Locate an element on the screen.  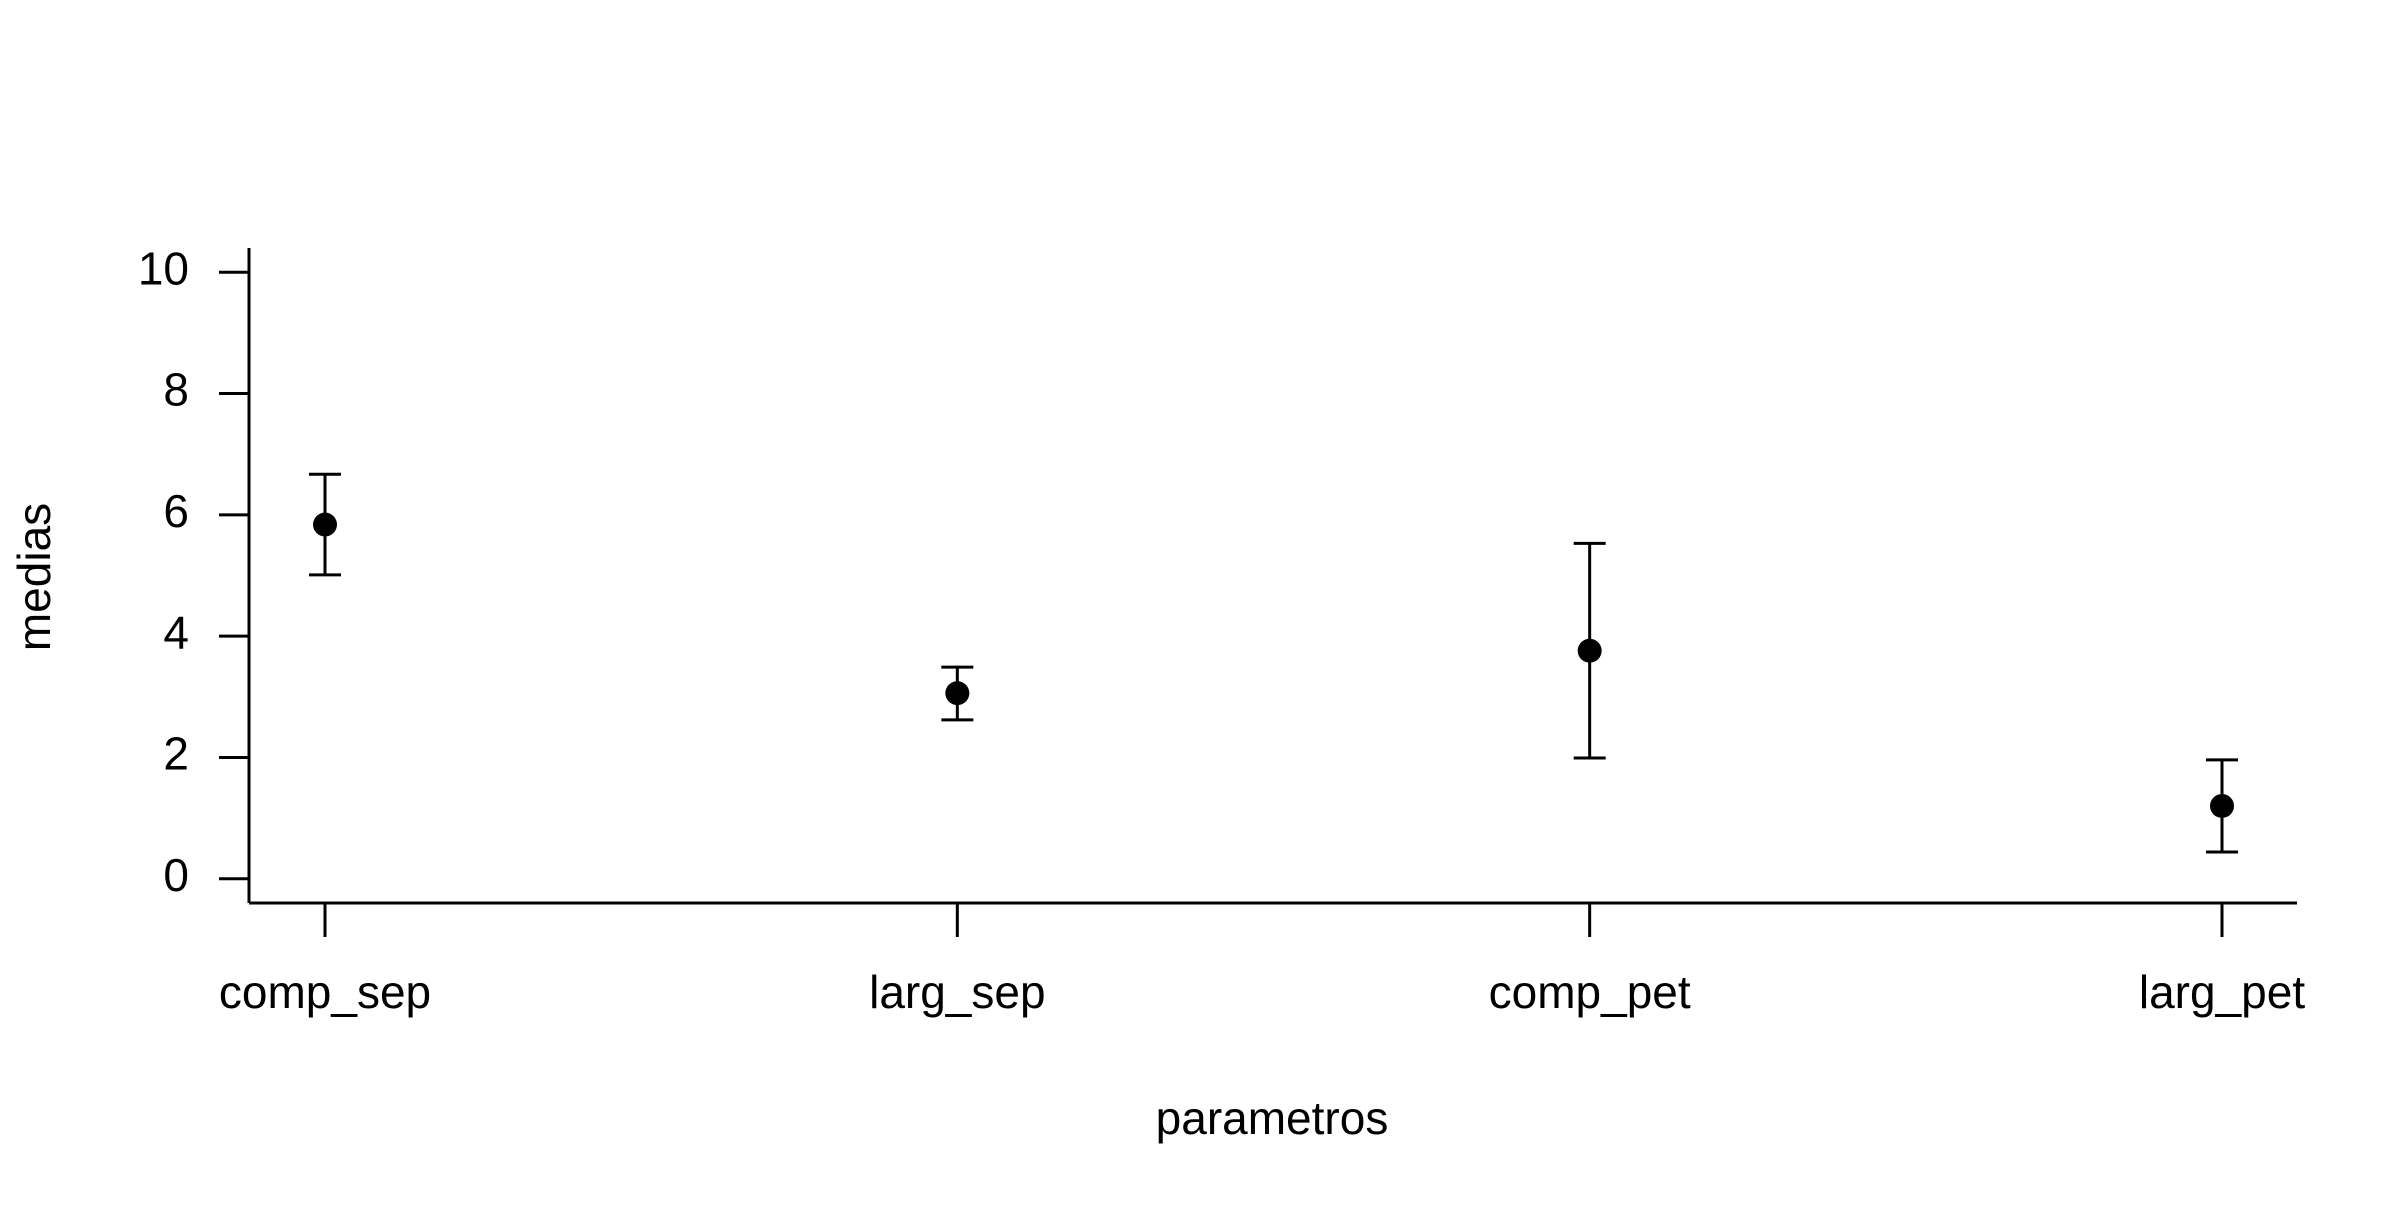
x-tick-label: larg_sep is located at coordinates (957, 992).